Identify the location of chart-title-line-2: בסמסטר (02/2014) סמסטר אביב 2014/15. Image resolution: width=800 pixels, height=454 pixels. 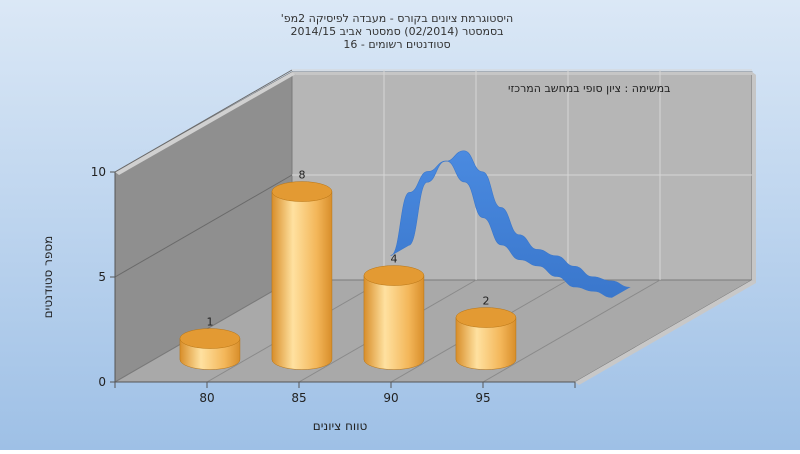
(396, 31).